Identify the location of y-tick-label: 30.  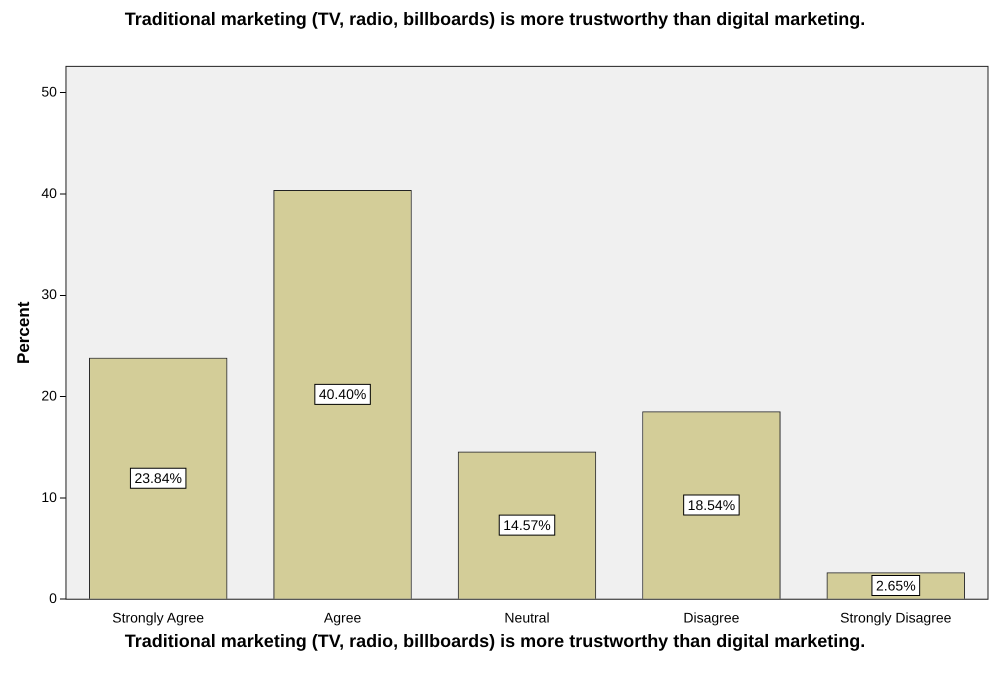
(49, 294).